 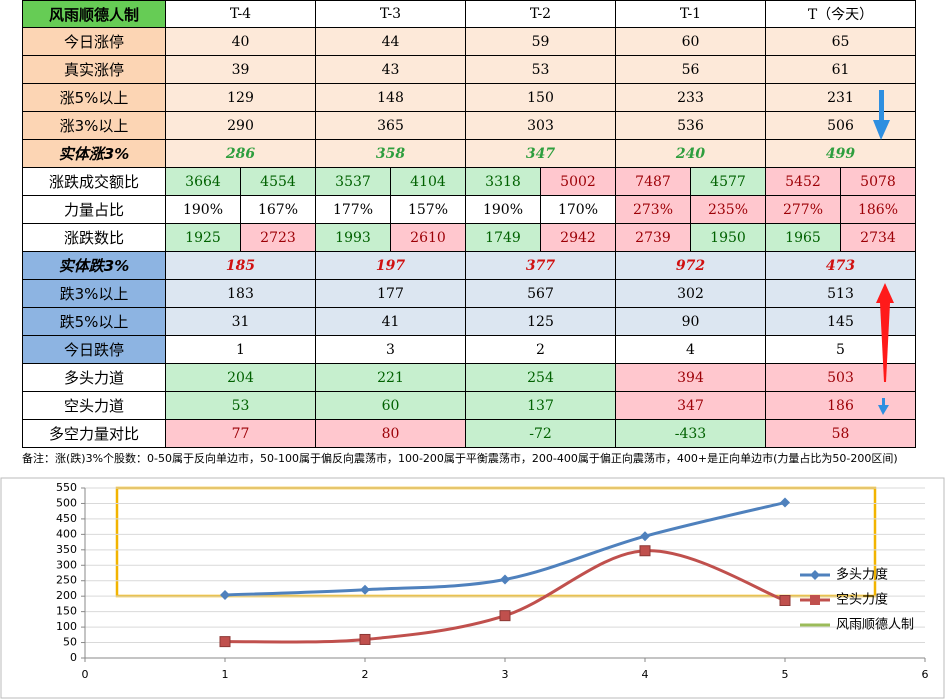 I want to click on table-cell: 233, so click(x=691, y=98).